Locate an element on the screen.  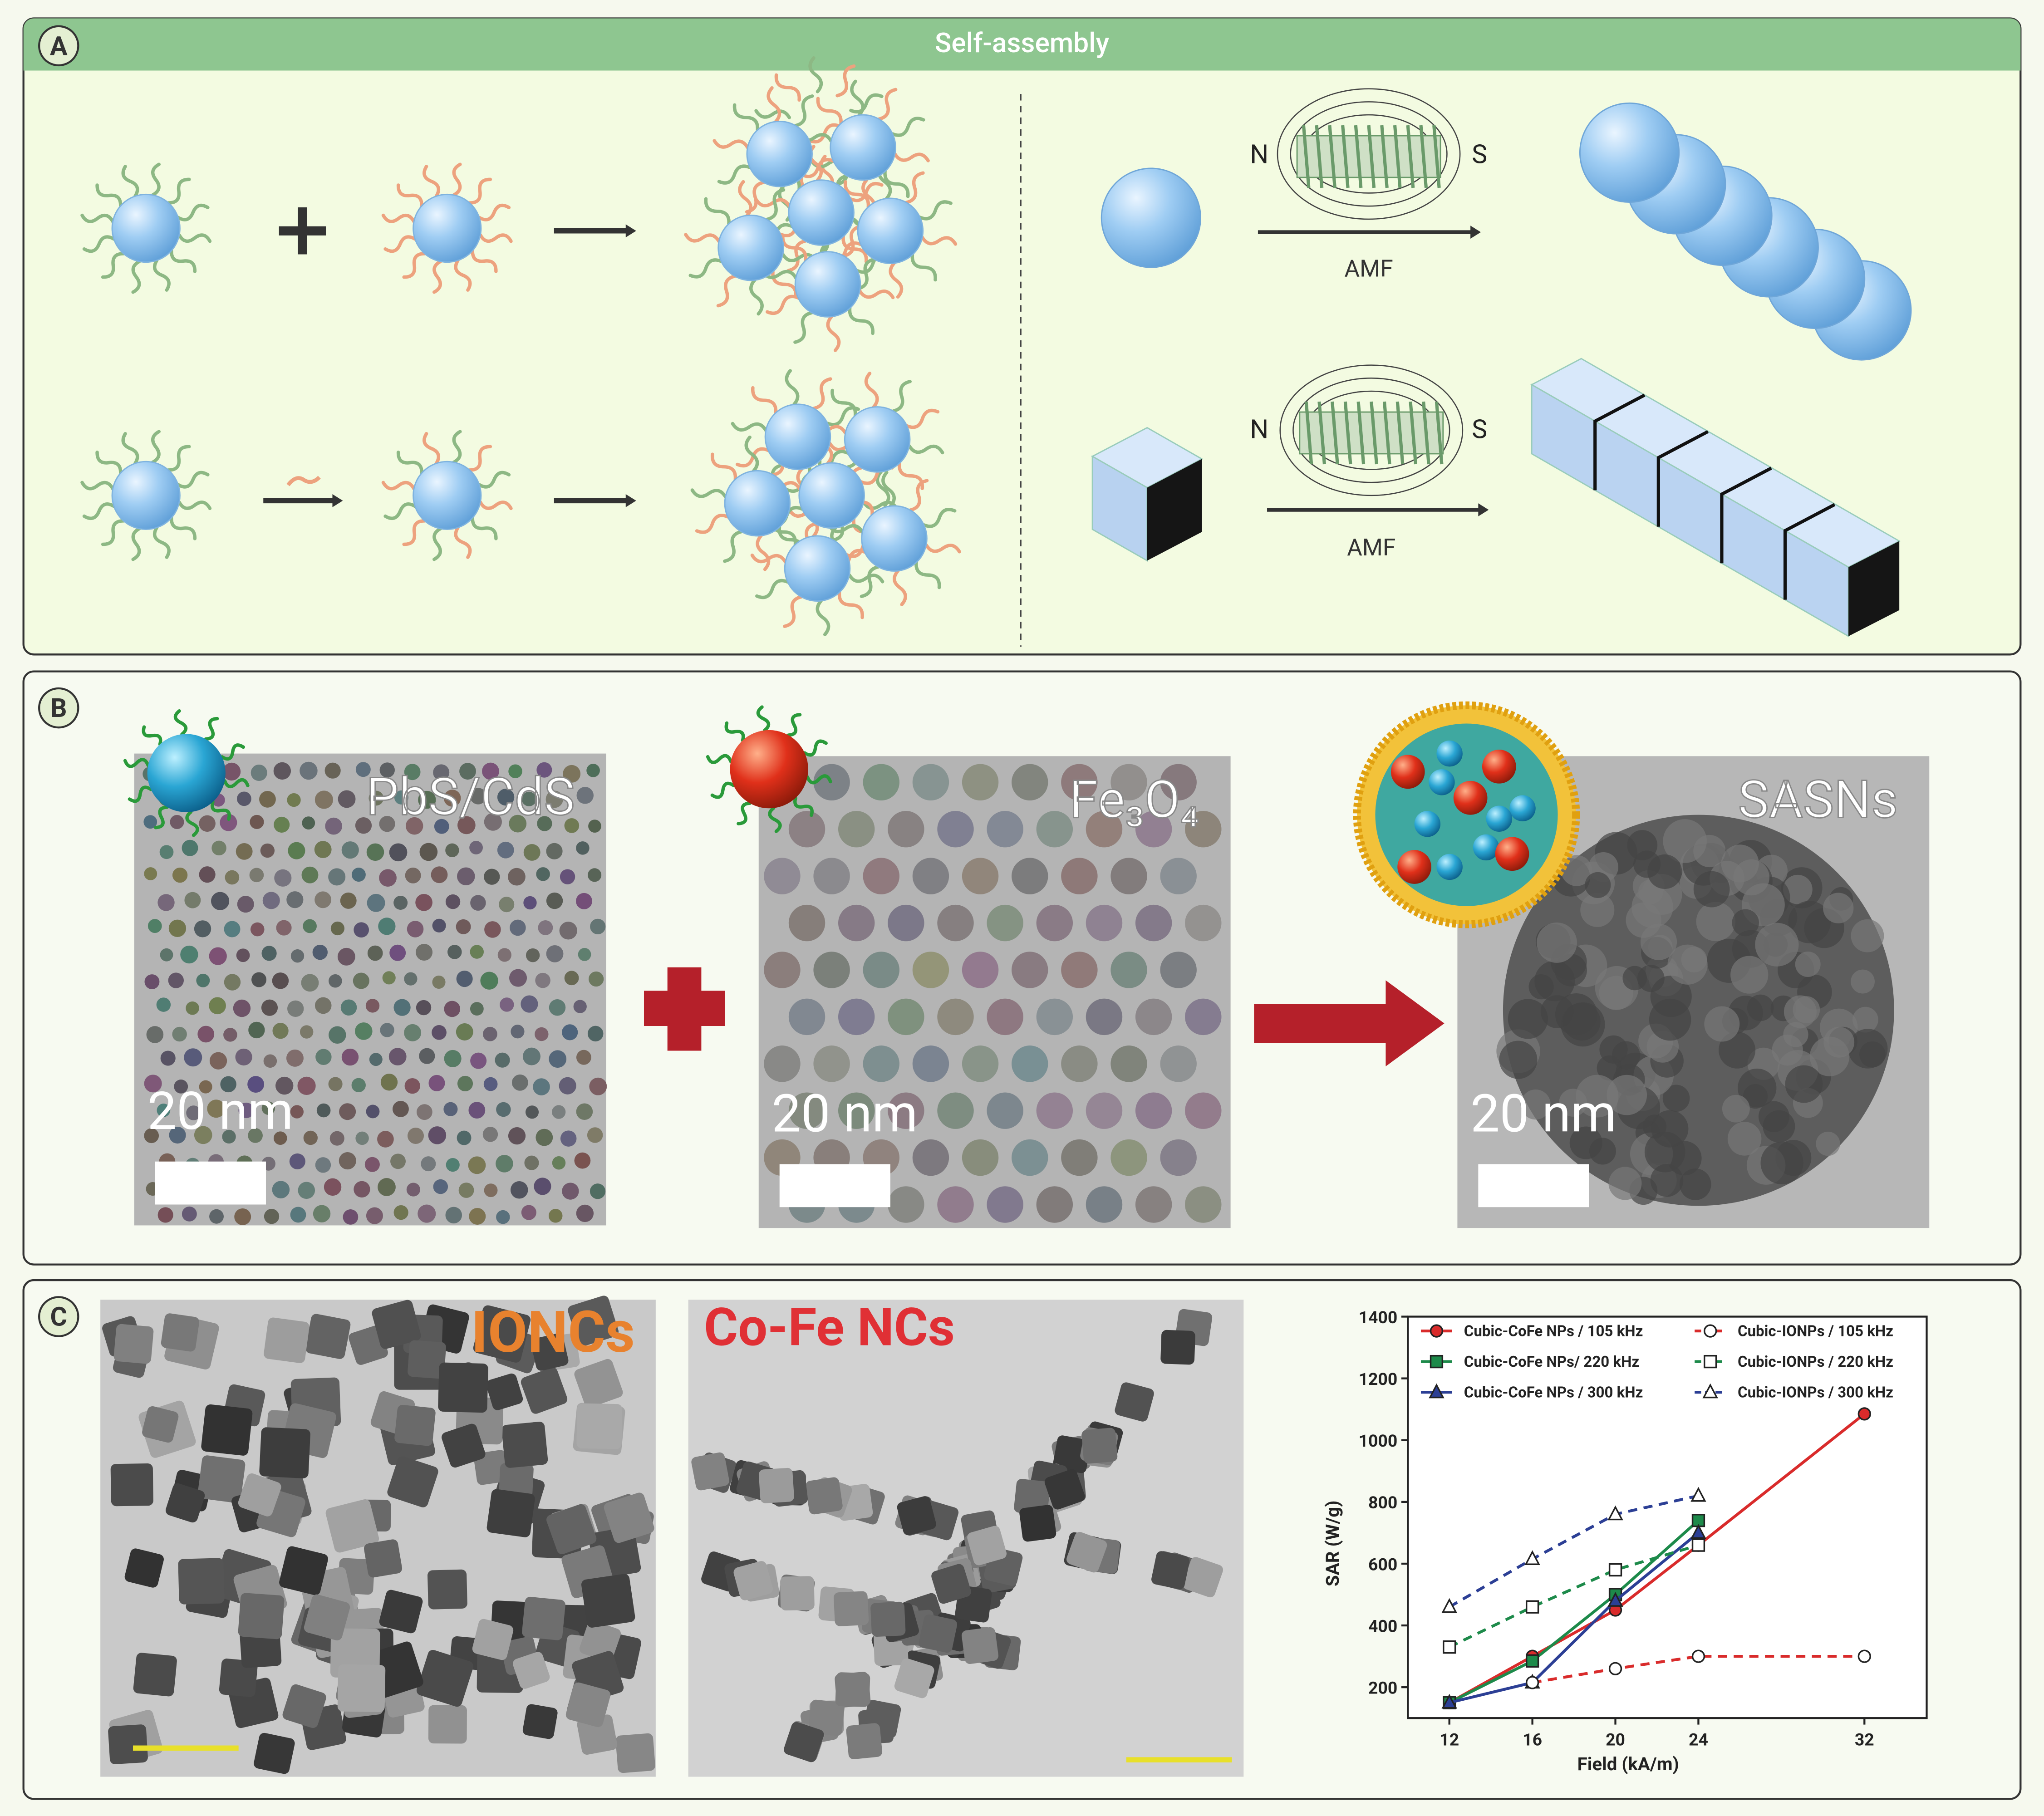
field-label: AMF is located at coordinates (1371, 548).